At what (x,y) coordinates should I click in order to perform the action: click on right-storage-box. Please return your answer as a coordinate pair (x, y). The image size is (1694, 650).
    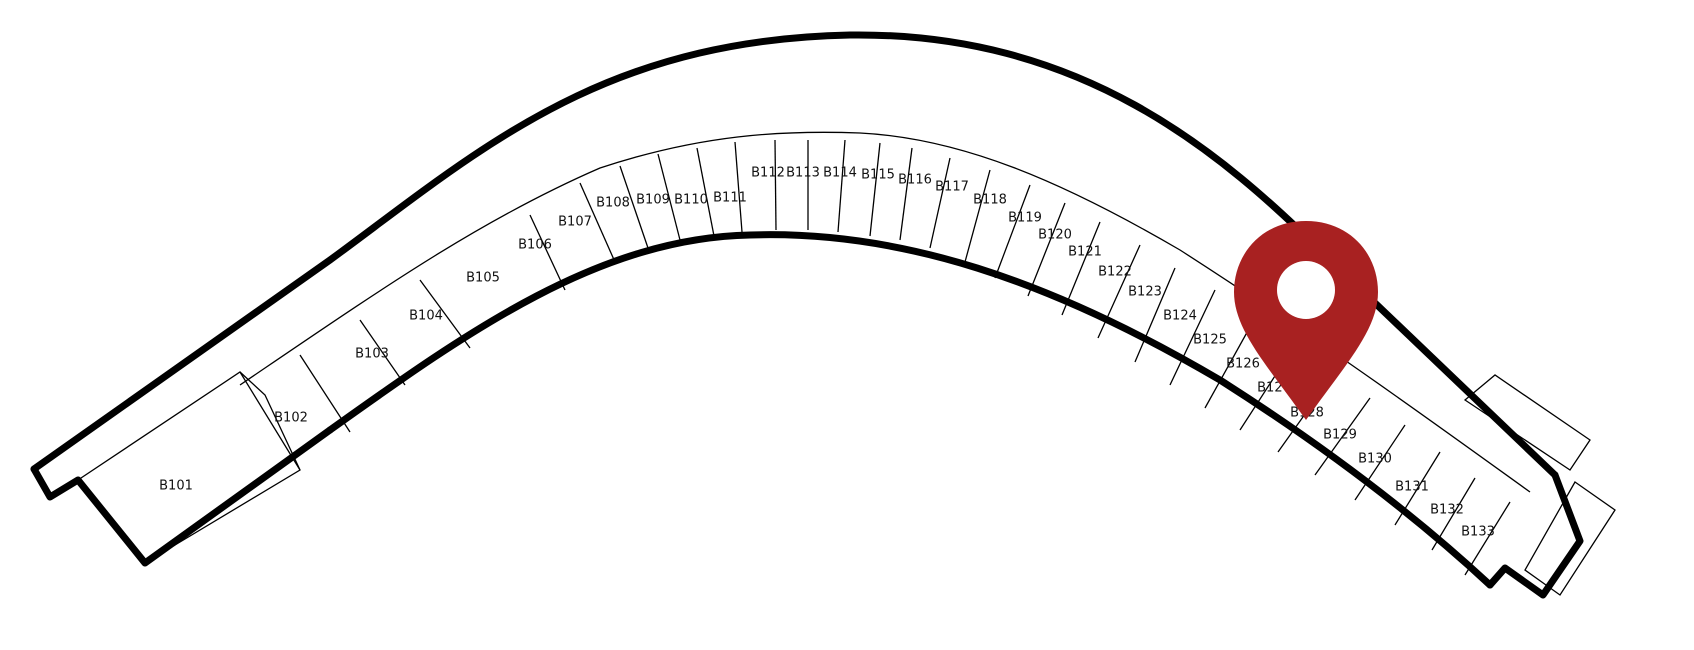
    Looking at the image, I should click on (1527, 422).